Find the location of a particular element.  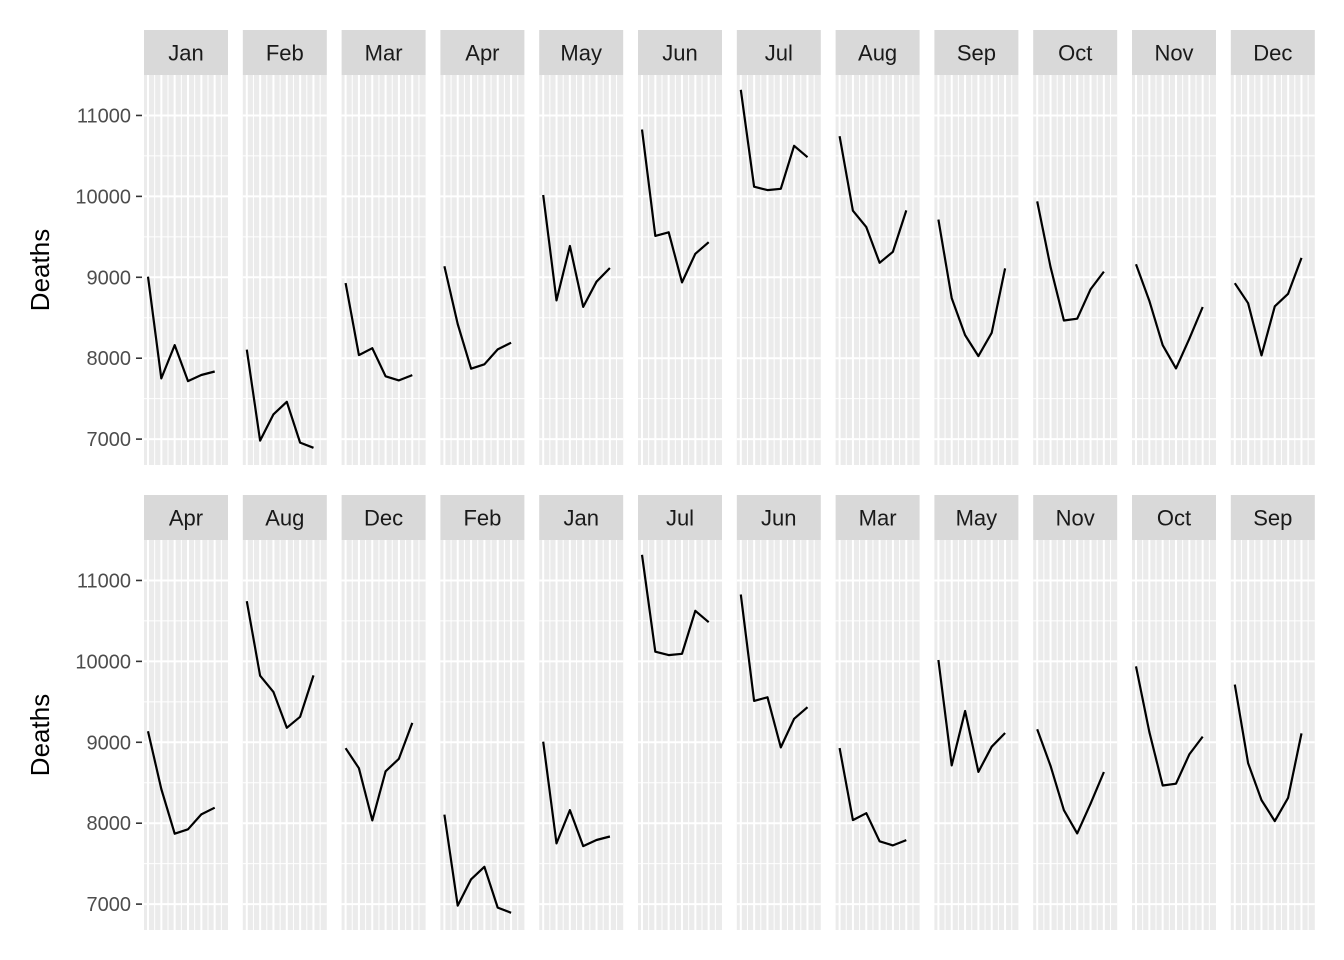

y-tick-label: 10000 is located at coordinates (103, 197).